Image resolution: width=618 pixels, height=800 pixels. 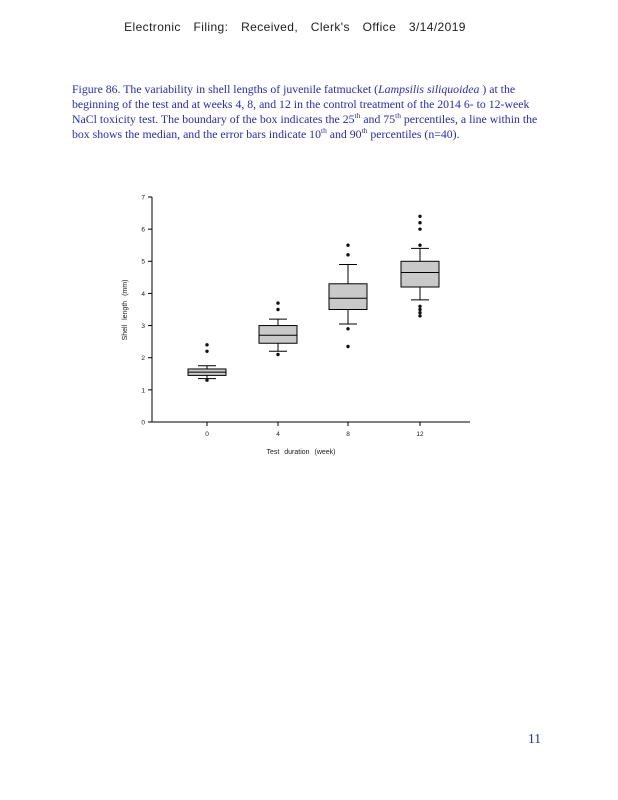 What do you see at coordinates (348, 434) in the screenshot?
I see `x-tick-label: 8` at bounding box center [348, 434].